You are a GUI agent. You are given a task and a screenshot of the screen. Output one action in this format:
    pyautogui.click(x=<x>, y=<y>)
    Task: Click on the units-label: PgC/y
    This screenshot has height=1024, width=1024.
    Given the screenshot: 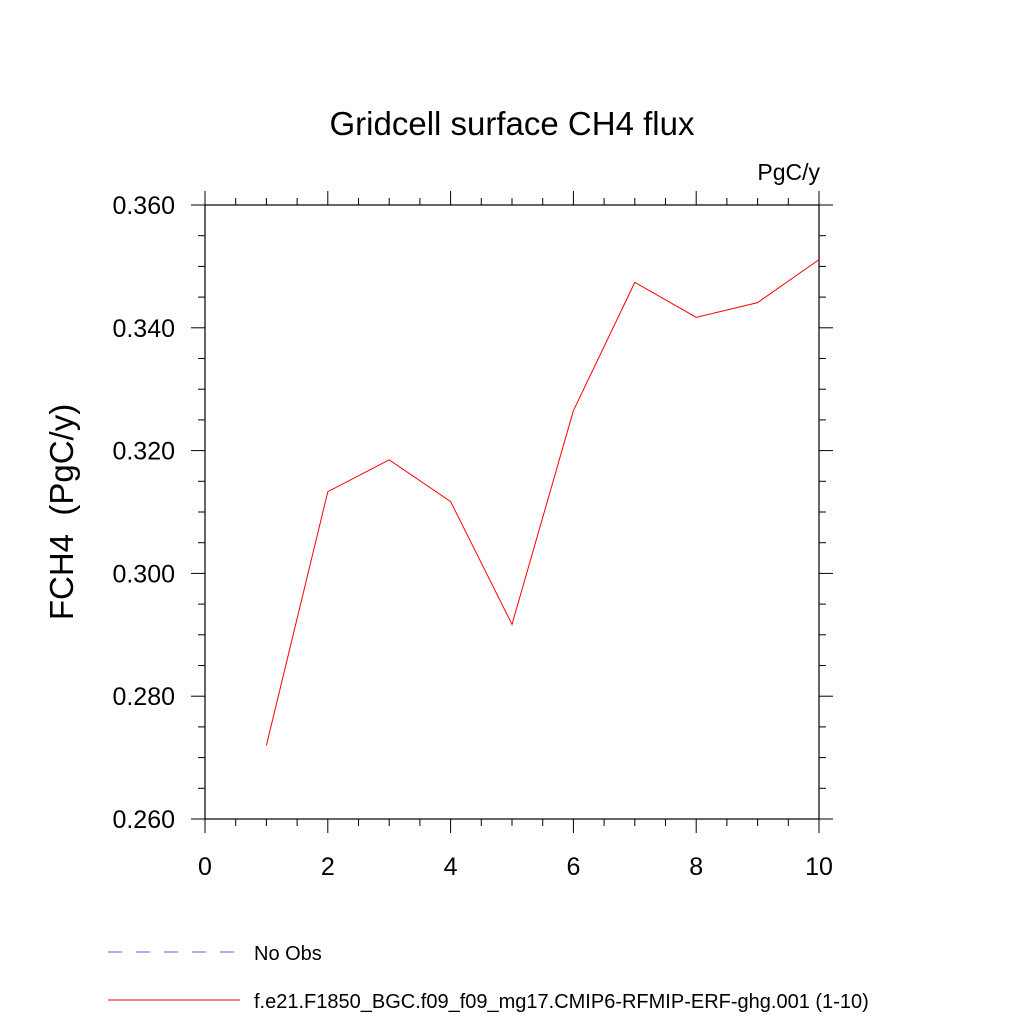 What is the action you would take?
    pyautogui.click(x=788, y=172)
    